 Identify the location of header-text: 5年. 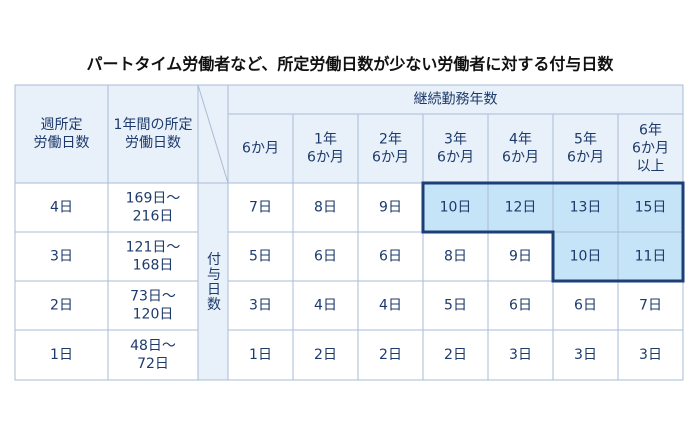
(585, 140).